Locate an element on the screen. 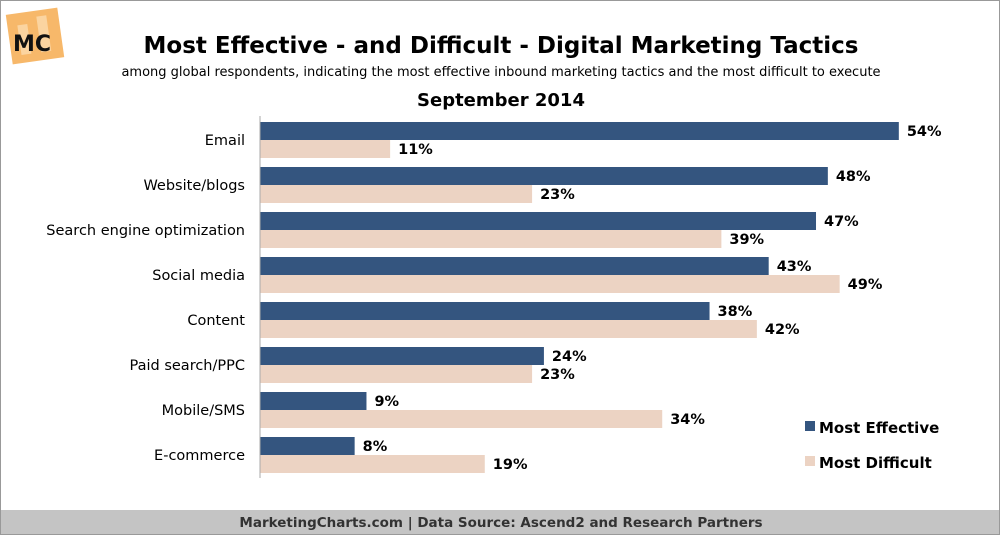  data-label: 48% is located at coordinates (853, 177).